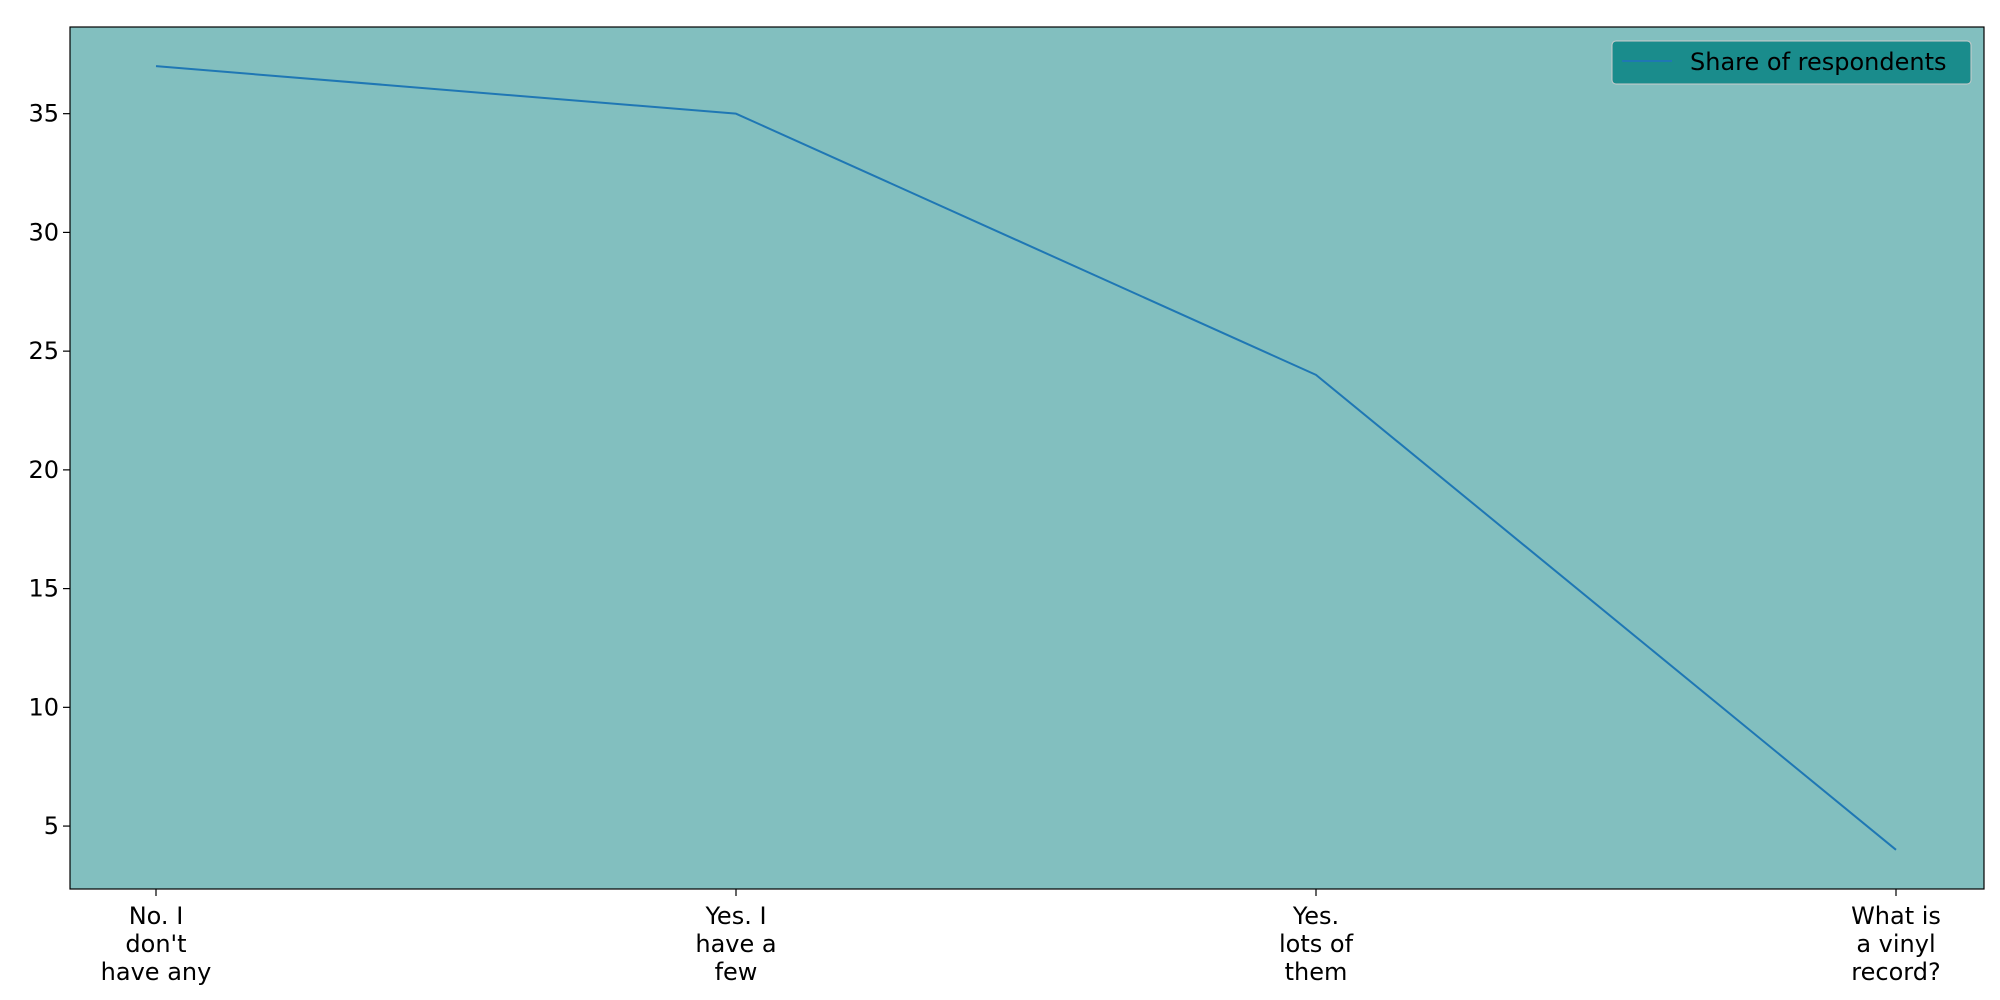 Image resolution: width=2000 pixels, height=1000 pixels. I want to click on x-tick-label-line: them, so click(1316, 972).